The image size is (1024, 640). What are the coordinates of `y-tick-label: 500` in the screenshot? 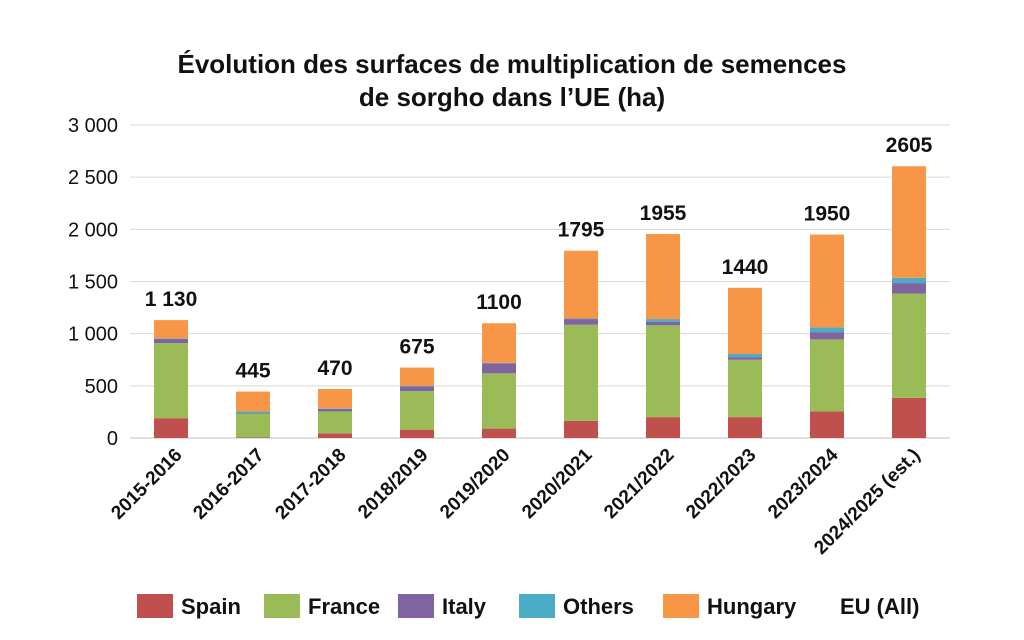 It's located at (101, 387).